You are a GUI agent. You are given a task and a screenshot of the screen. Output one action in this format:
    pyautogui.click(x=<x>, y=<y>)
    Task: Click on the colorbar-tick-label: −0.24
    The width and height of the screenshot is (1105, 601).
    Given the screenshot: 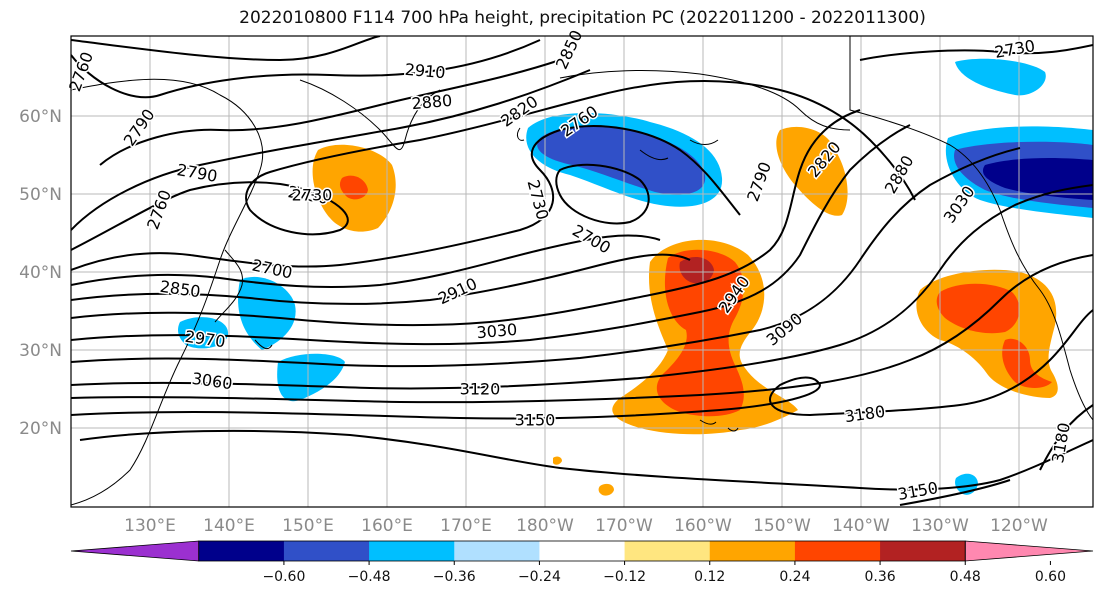 What is the action you would take?
    pyautogui.click(x=539, y=577)
    